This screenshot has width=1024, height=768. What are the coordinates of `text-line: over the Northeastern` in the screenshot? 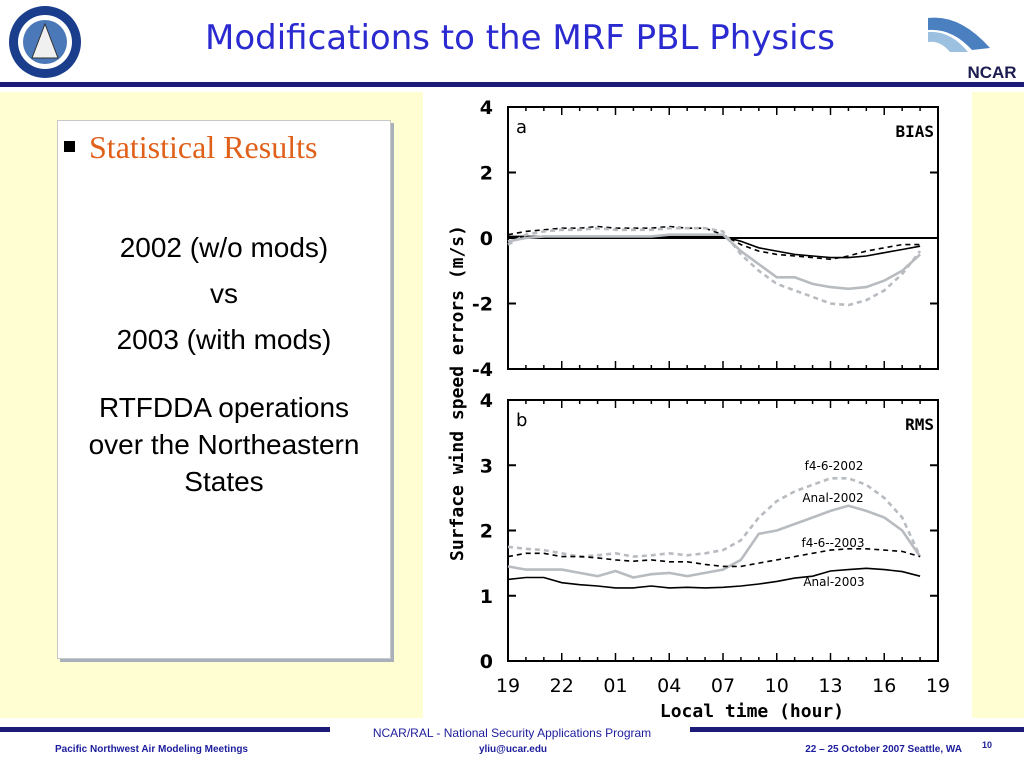 It's located at (224, 444).